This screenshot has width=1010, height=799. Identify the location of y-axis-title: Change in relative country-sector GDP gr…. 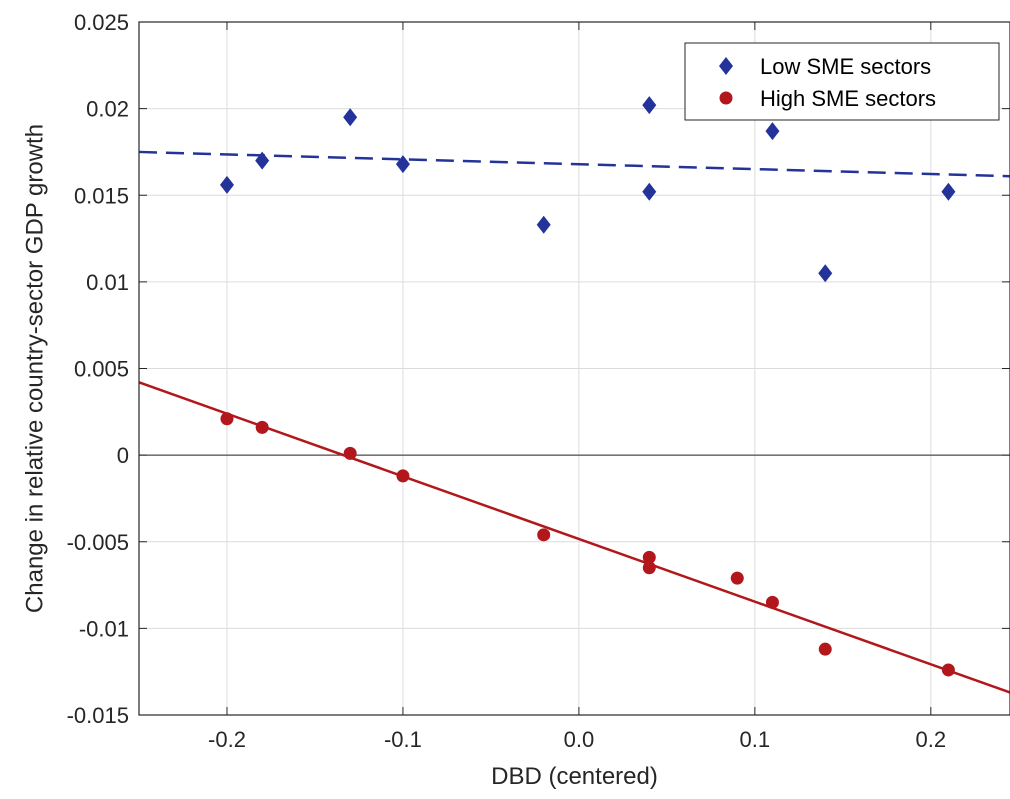
(34, 368).